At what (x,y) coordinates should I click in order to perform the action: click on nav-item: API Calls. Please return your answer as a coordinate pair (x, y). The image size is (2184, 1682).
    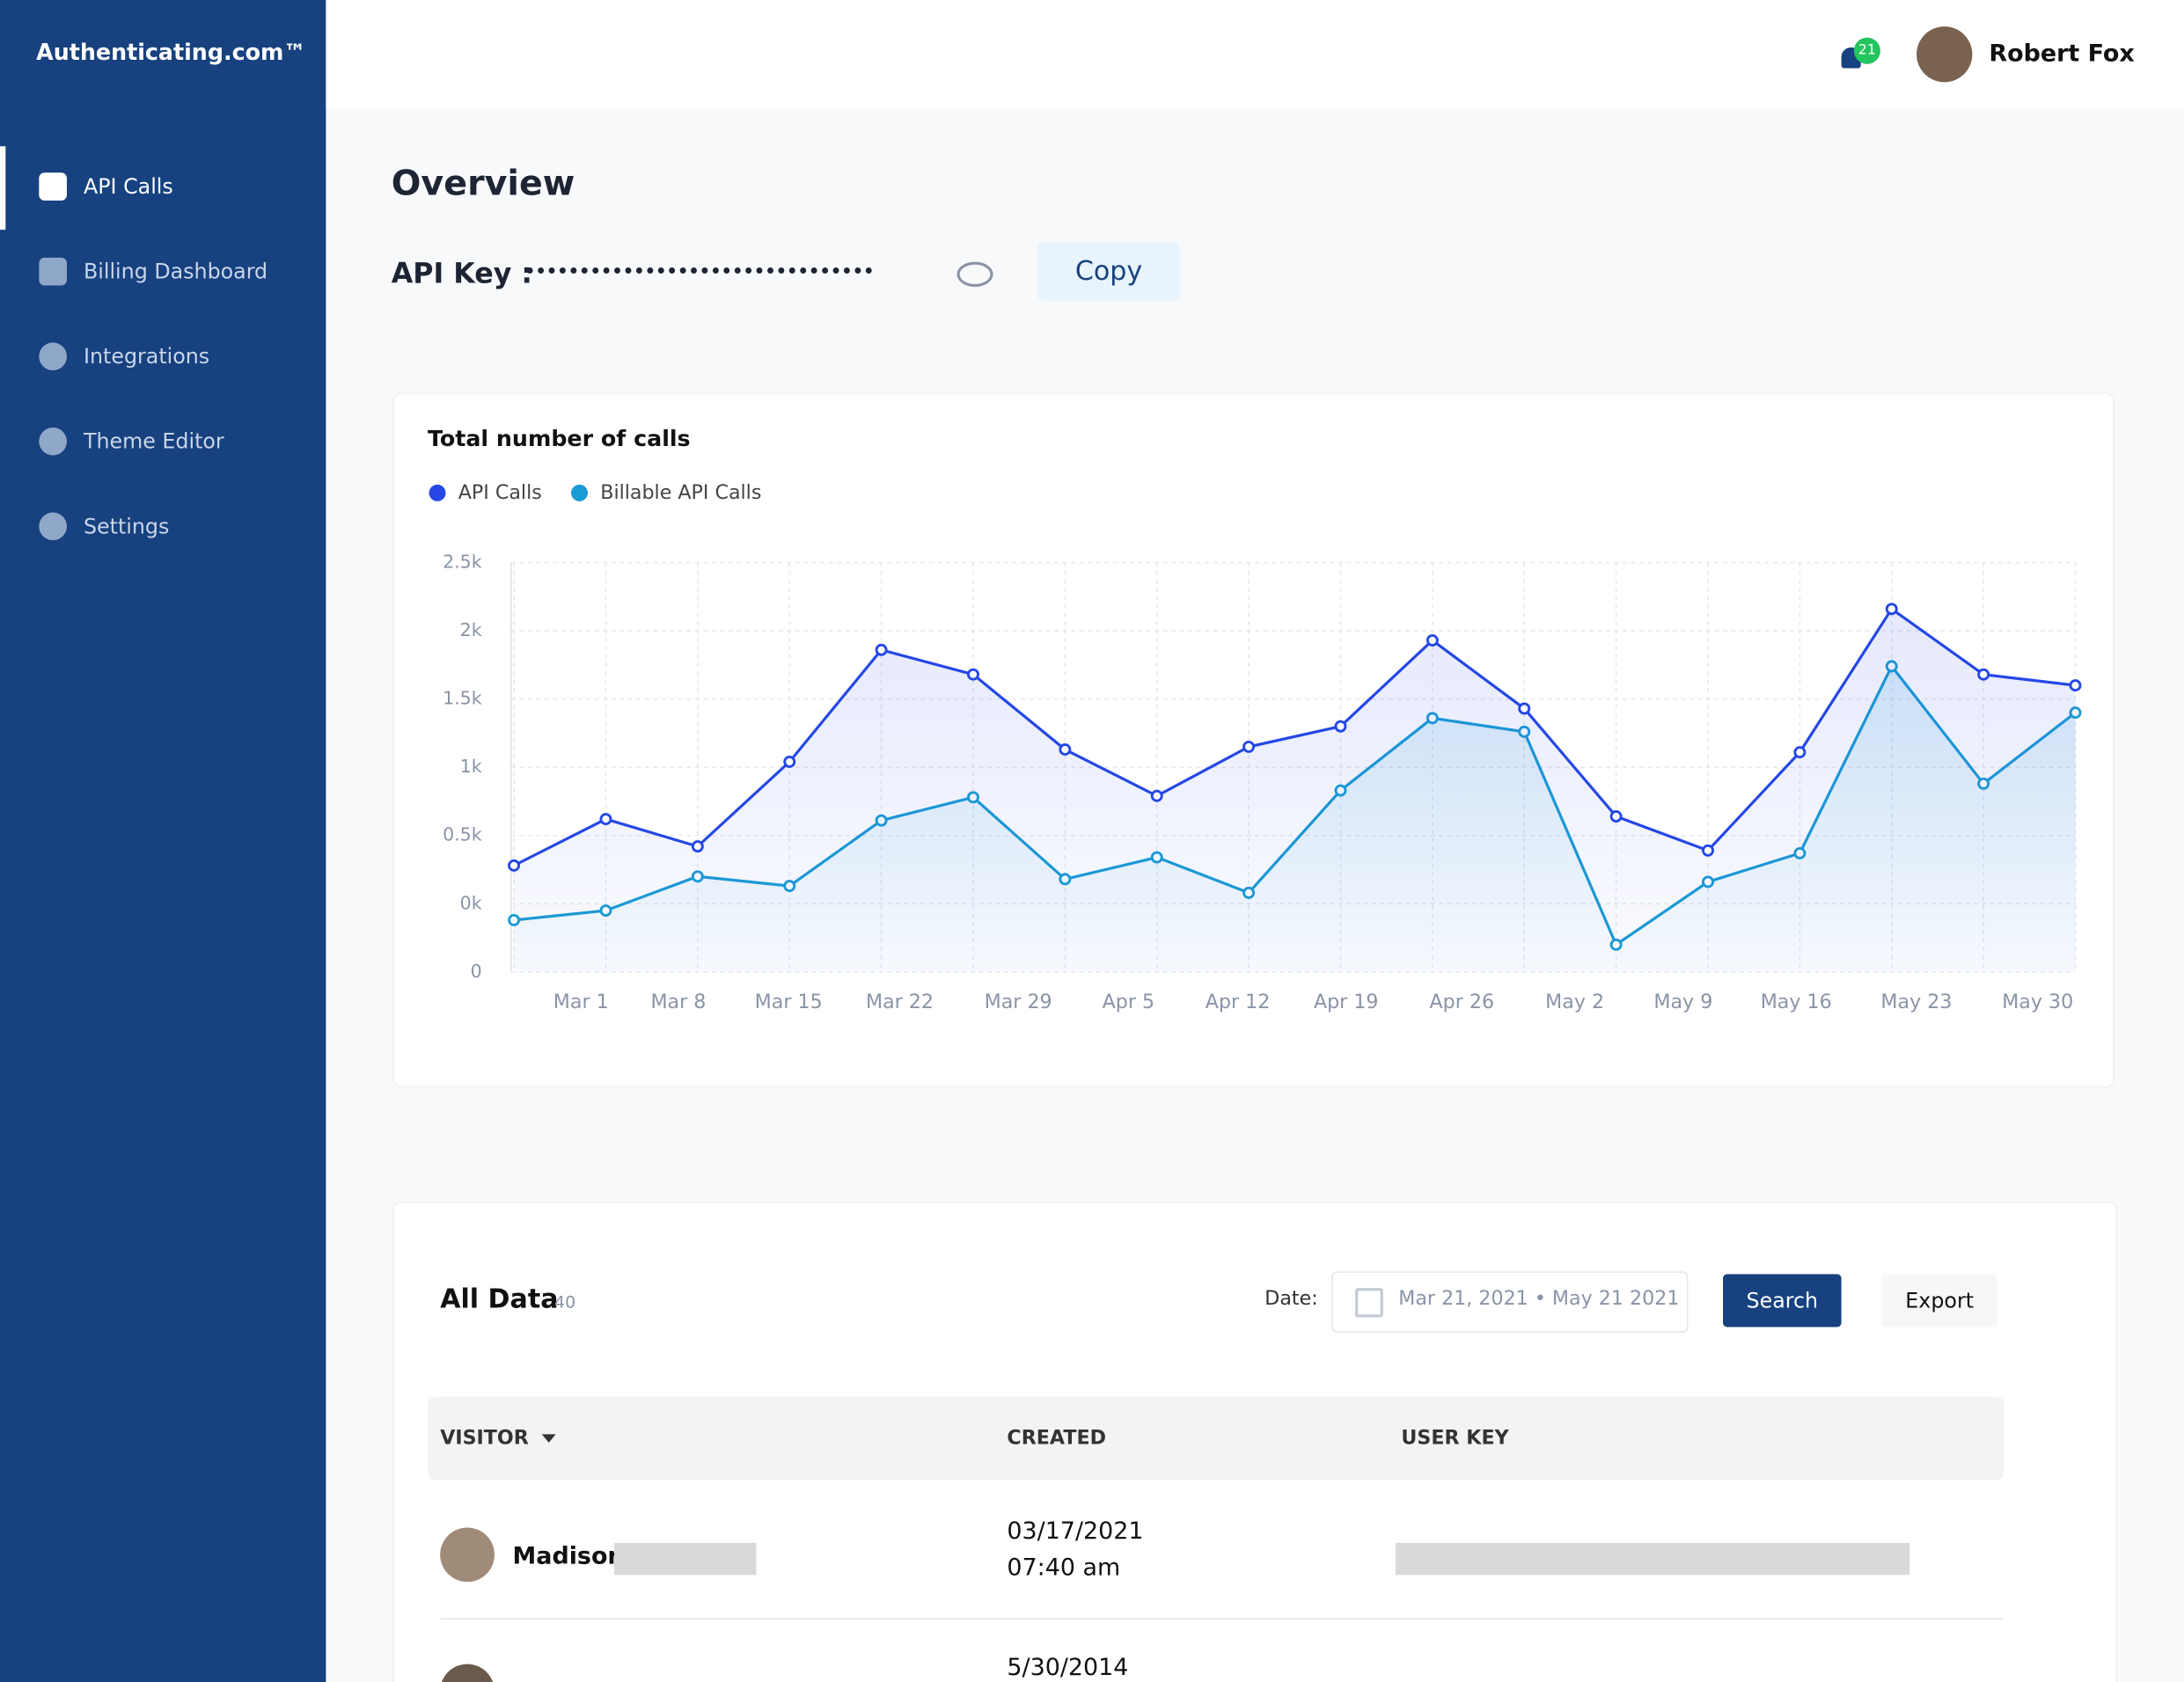
    Looking at the image, I should click on (106, 186).